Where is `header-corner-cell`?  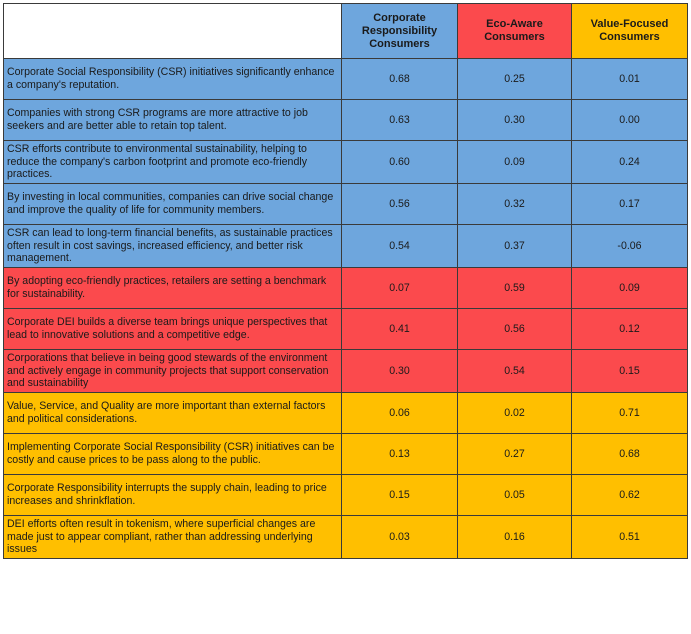
header-corner-cell is located at coordinates (172, 31).